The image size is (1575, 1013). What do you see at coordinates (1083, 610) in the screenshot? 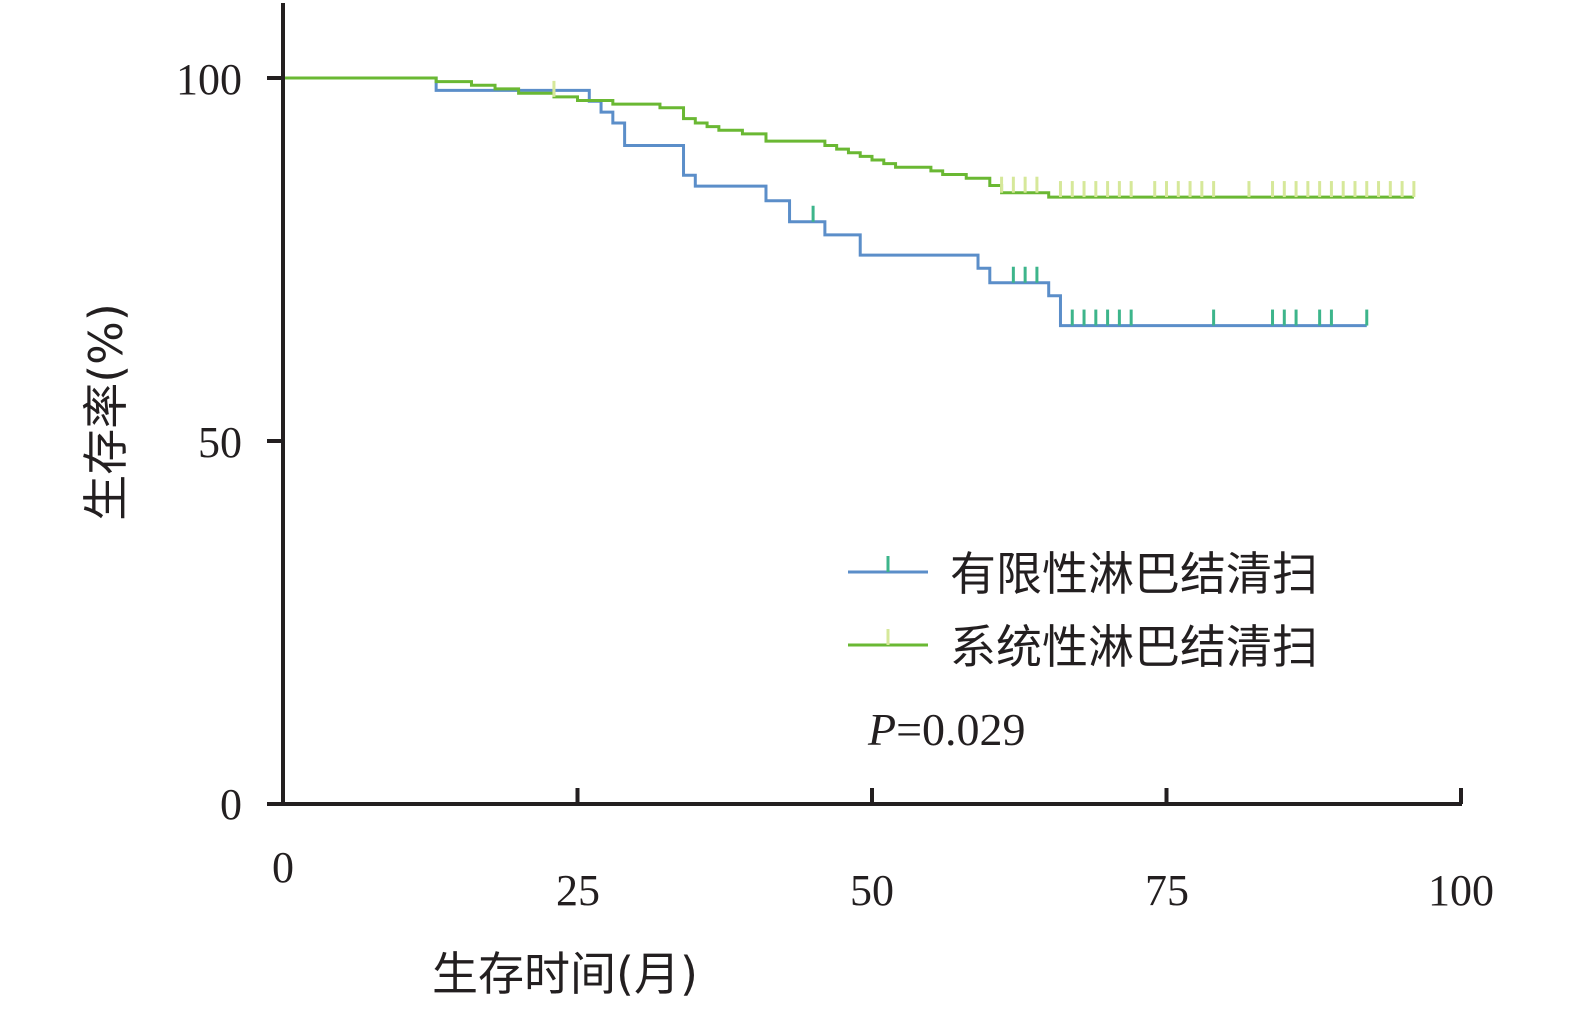
I see `legend: 有限性淋巴结清扫 系统性淋巴结清扫` at bounding box center [1083, 610].